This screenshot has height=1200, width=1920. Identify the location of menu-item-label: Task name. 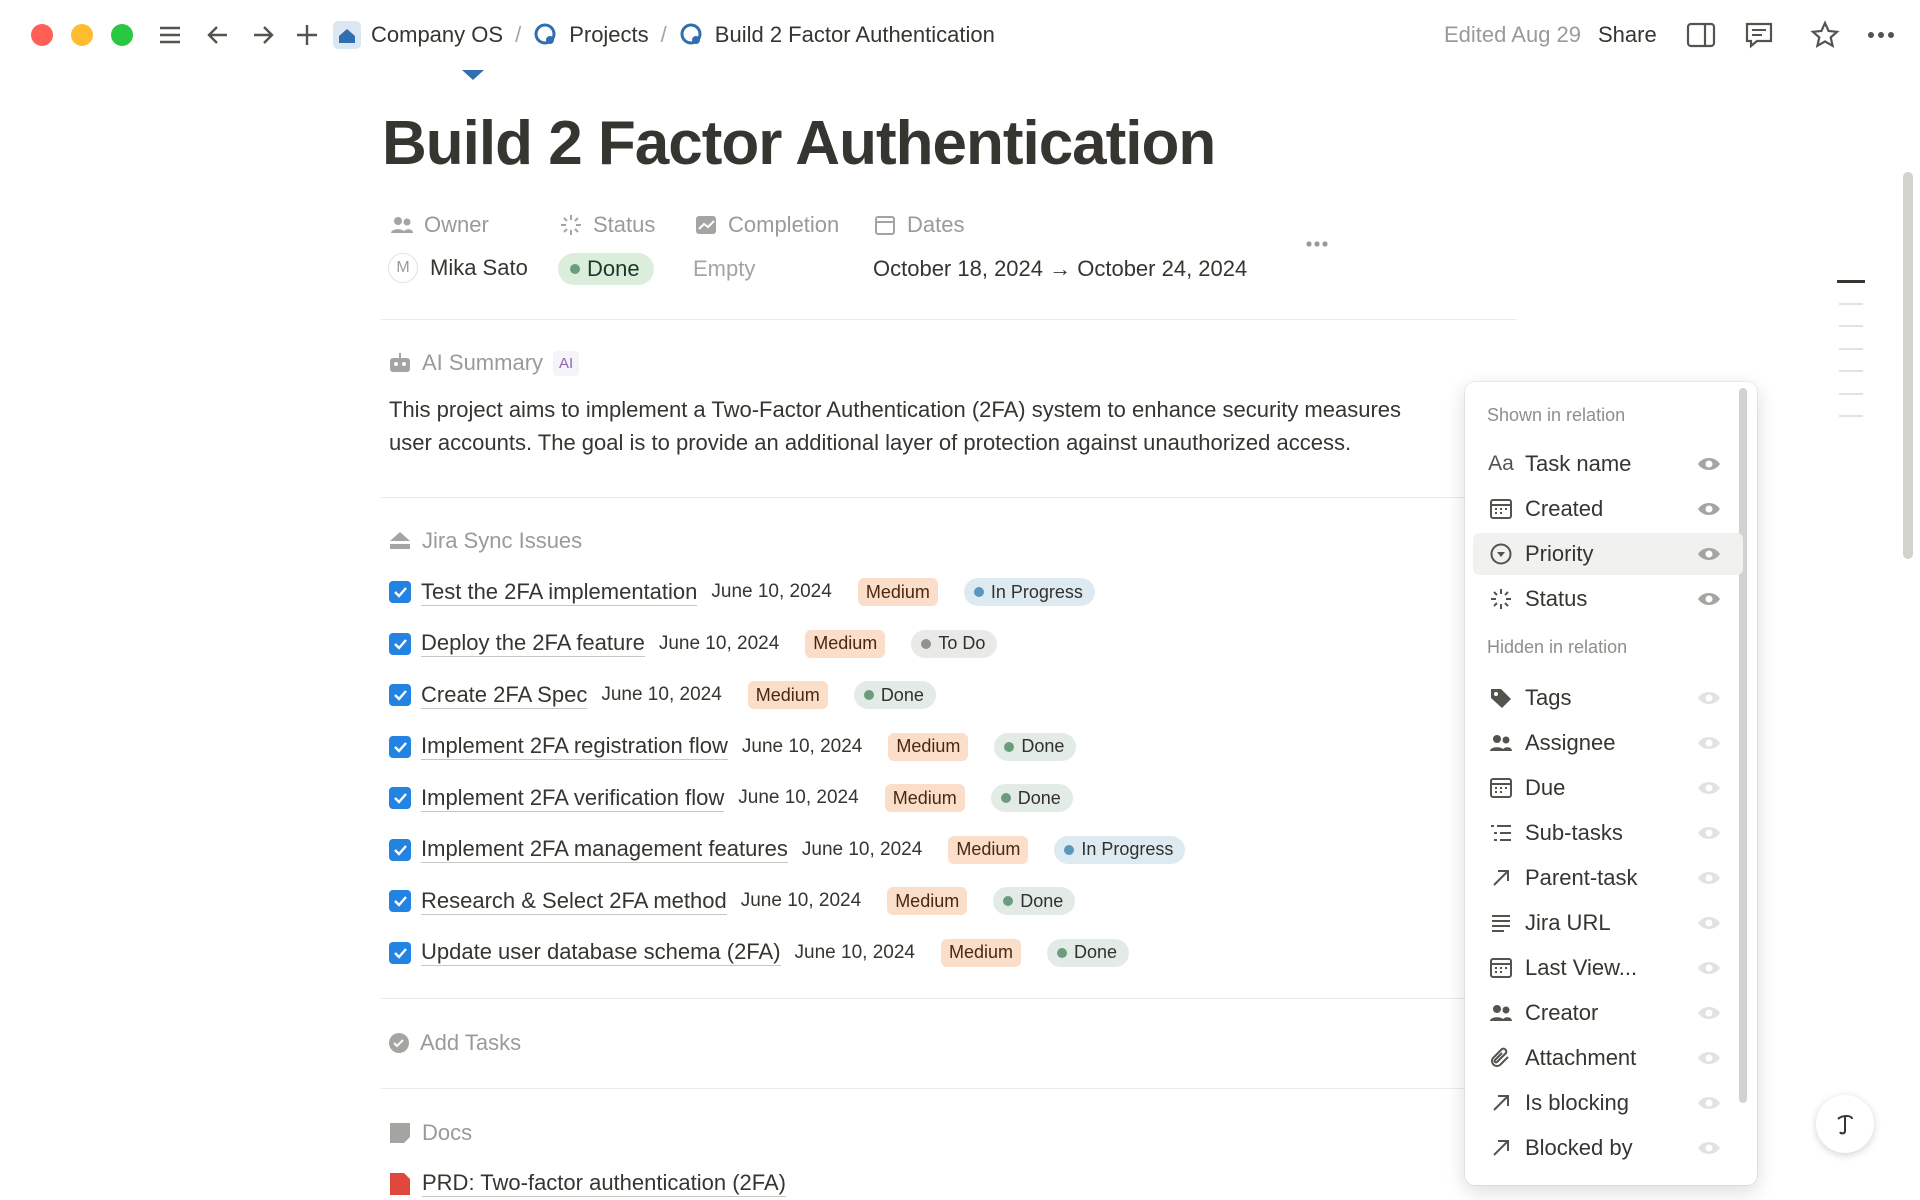
(1578, 463).